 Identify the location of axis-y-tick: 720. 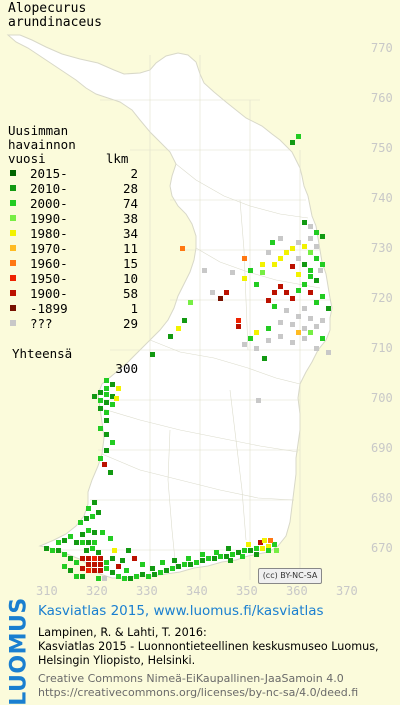
(382, 298).